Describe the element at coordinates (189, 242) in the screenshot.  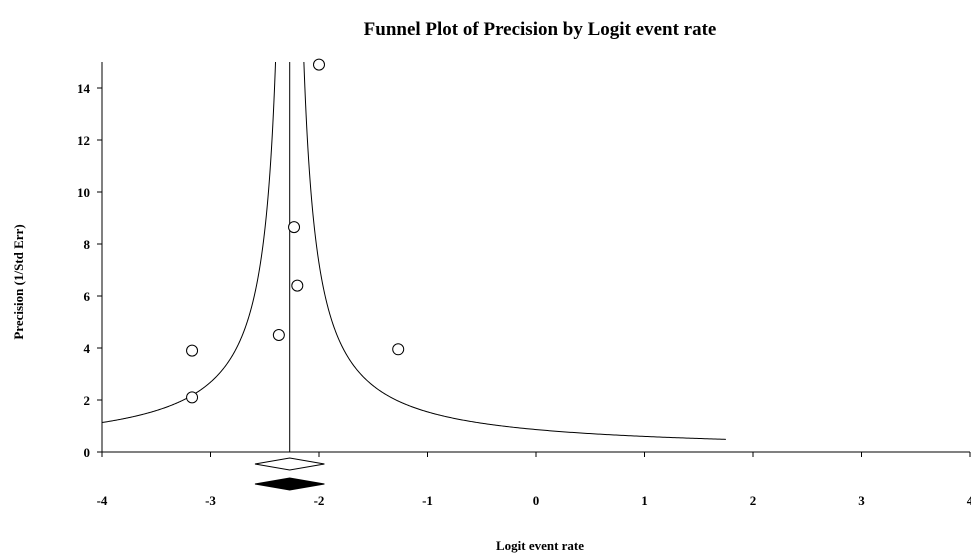
I see `funnel-left-curve` at that location.